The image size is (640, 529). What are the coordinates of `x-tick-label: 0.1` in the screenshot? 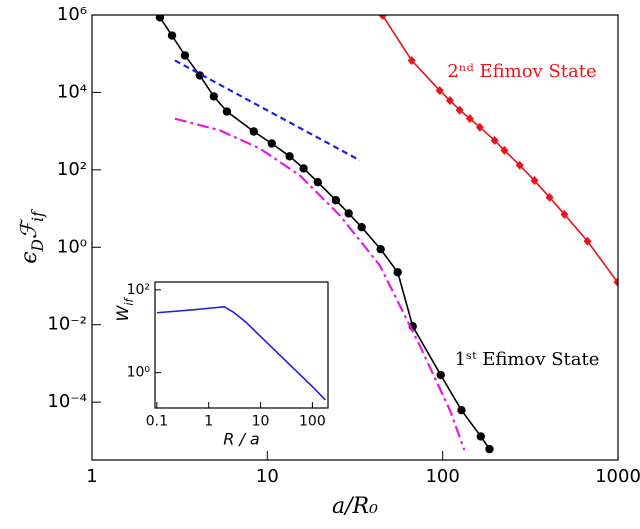 It's located at (157, 421).